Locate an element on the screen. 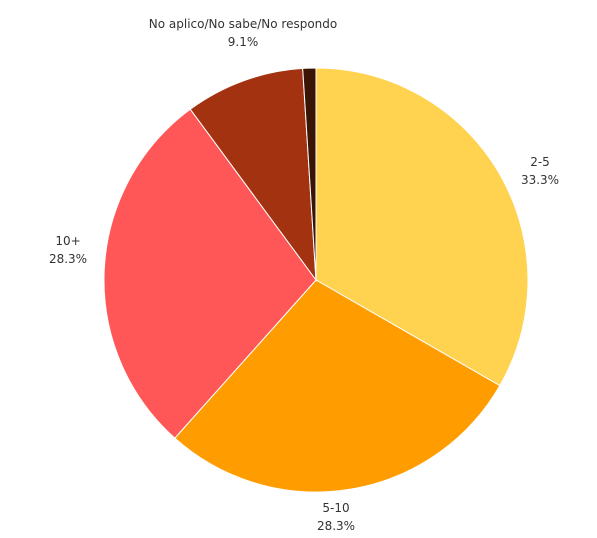  slice-label-3: No aplico/No sabe/No respondo is located at coordinates (243, 24).